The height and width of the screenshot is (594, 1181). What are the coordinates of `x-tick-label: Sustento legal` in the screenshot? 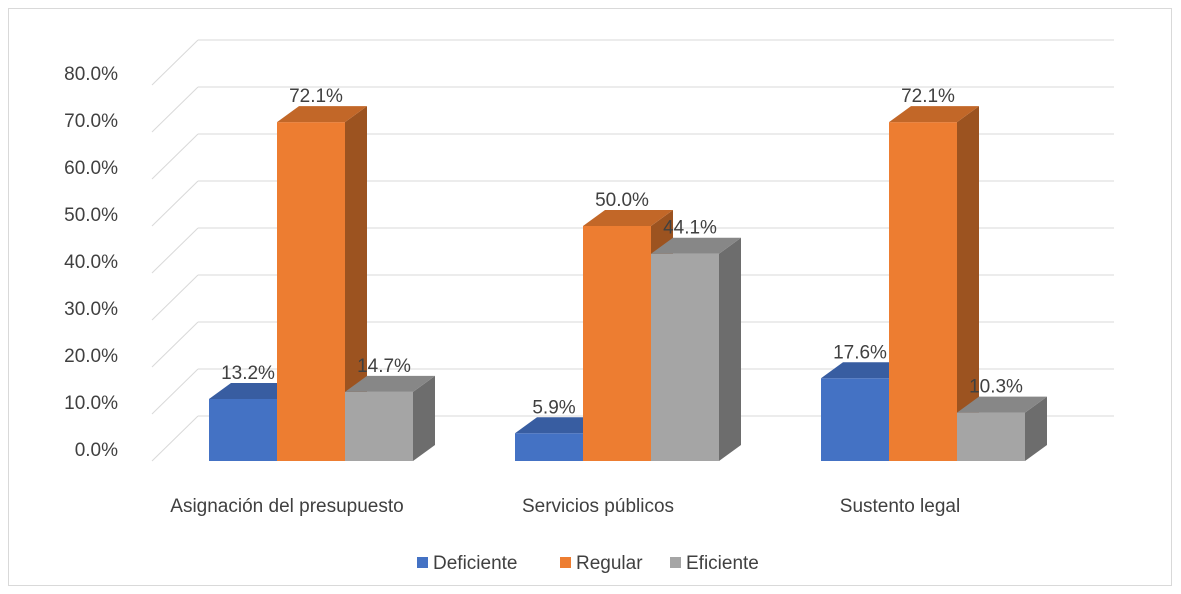 It's located at (900, 506).